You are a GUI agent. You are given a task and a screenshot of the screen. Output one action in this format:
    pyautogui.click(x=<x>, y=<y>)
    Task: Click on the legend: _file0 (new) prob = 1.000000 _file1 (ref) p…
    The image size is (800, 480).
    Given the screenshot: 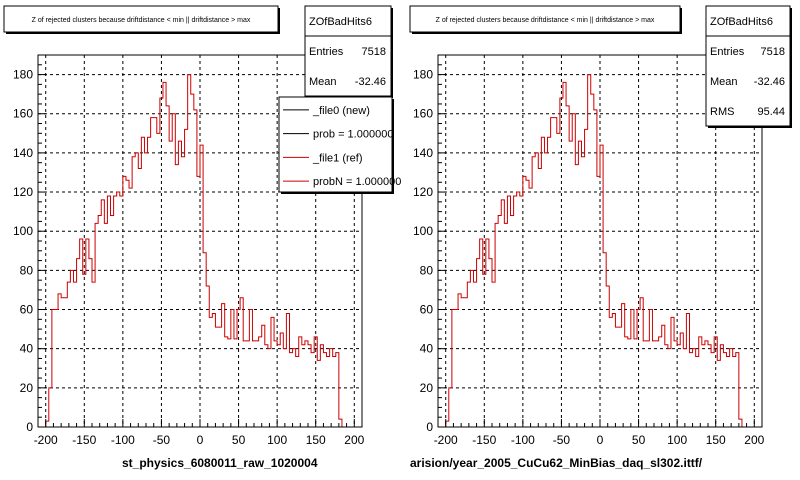 What is the action you would take?
    pyautogui.click(x=339, y=145)
    